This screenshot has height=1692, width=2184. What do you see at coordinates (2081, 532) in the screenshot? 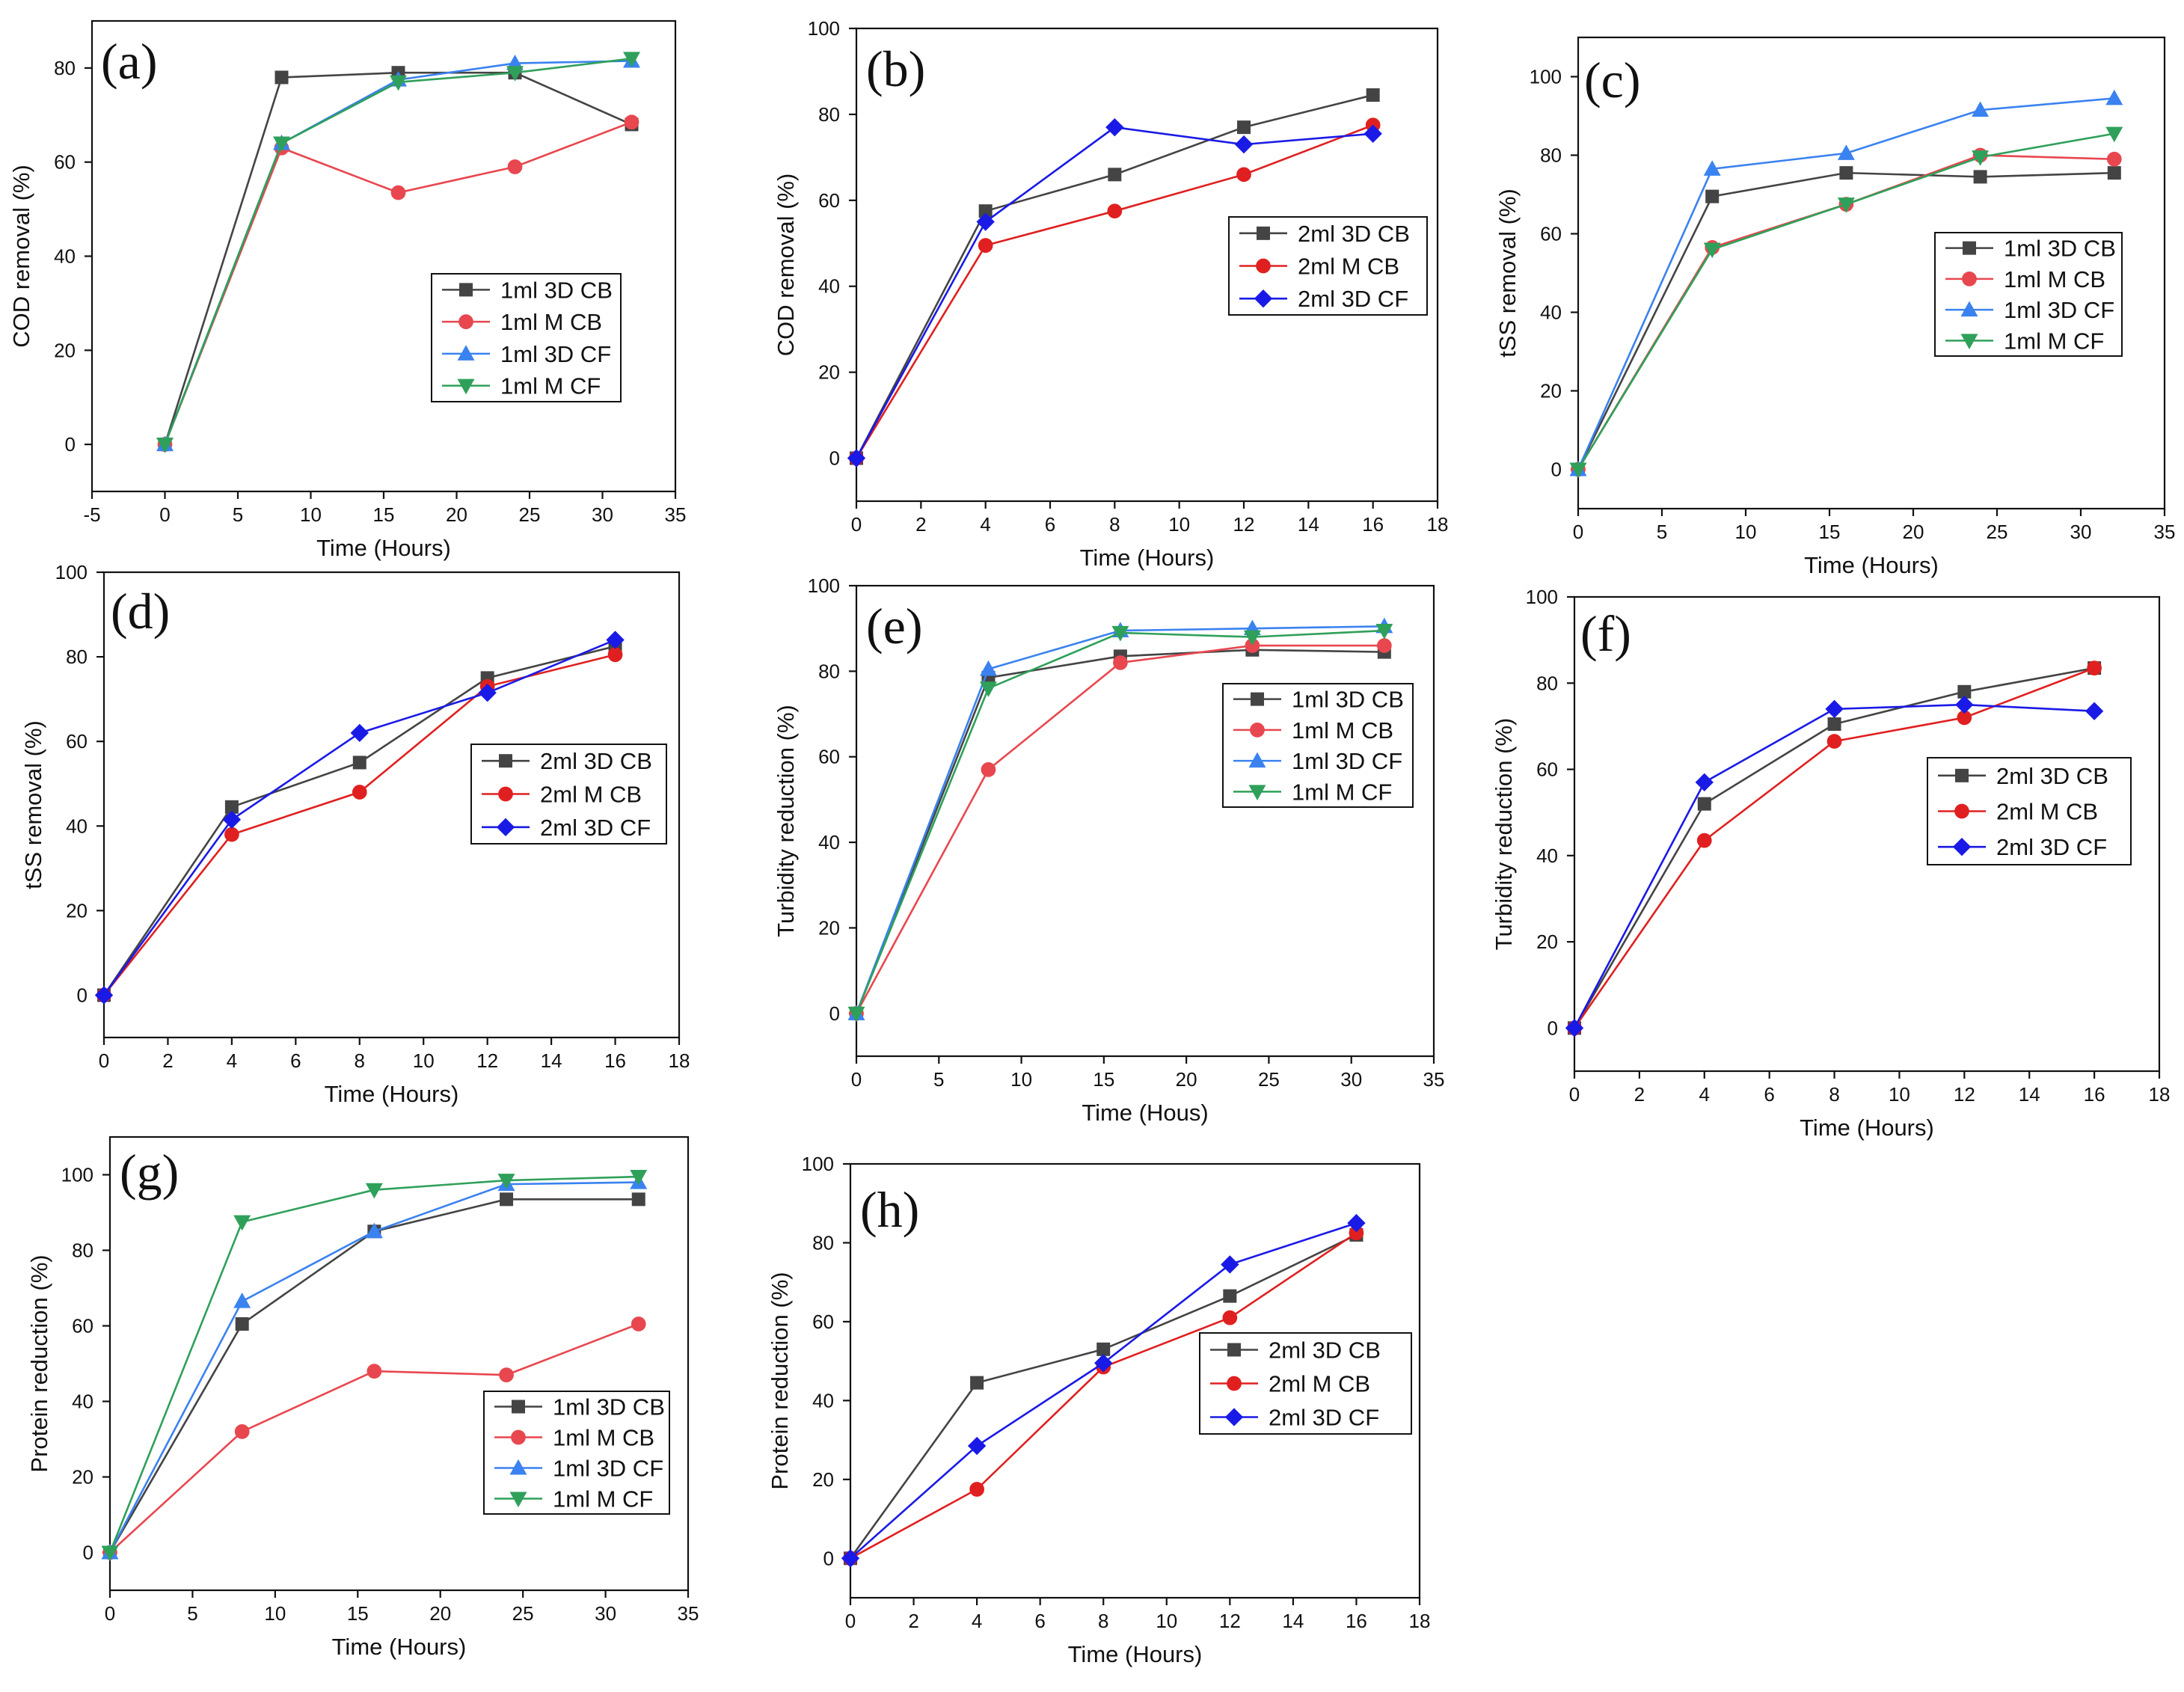
I see `x-tick-label: 30` at bounding box center [2081, 532].